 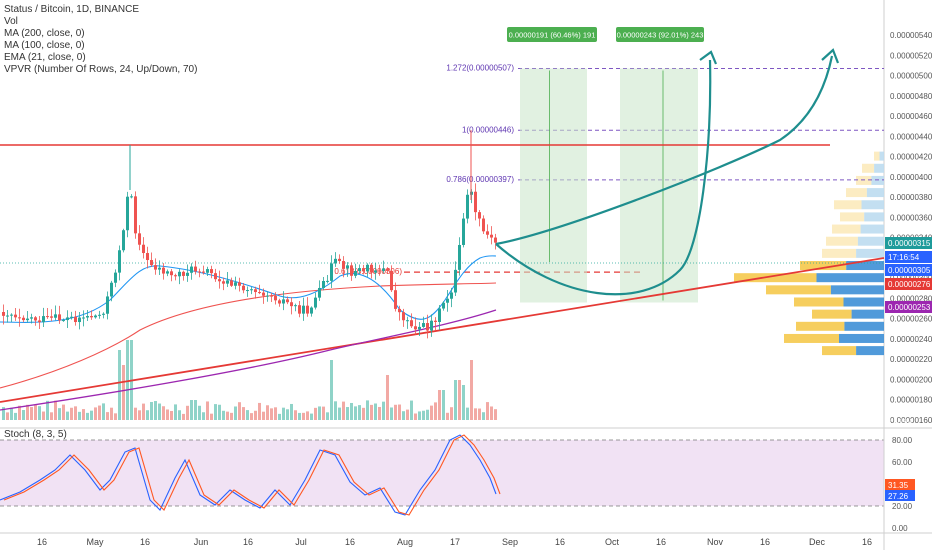 I want to click on price-axis-tick: 0.00000260, so click(x=911, y=319).